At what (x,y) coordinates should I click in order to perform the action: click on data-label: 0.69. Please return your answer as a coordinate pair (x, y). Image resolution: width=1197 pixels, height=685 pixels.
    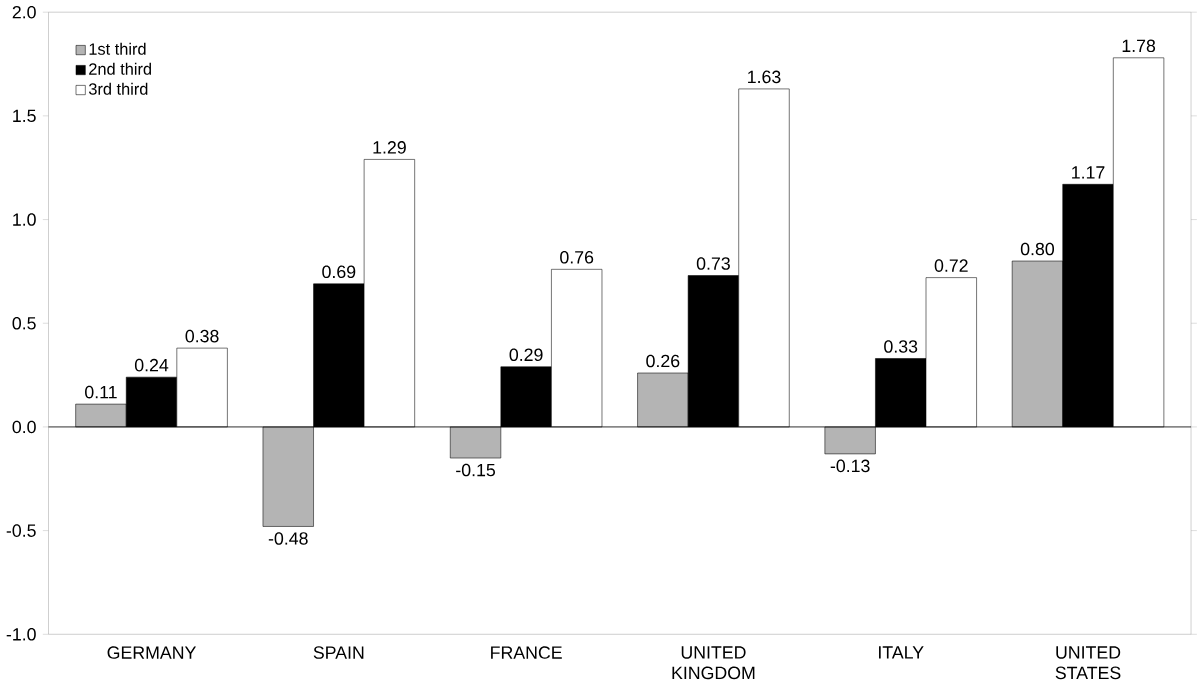
    Looking at the image, I should click on (339, 272).